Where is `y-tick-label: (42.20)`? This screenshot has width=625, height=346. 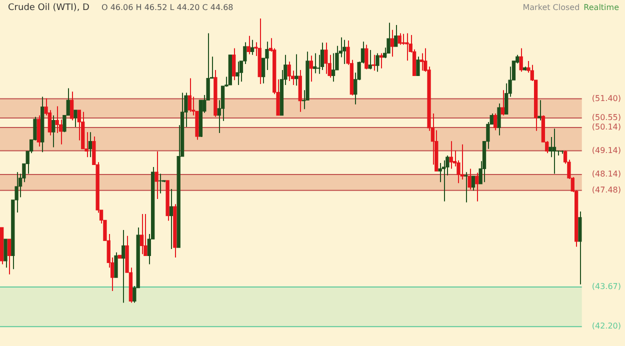
y-tick-label: (42.20) is located at coordinates (607, 326).